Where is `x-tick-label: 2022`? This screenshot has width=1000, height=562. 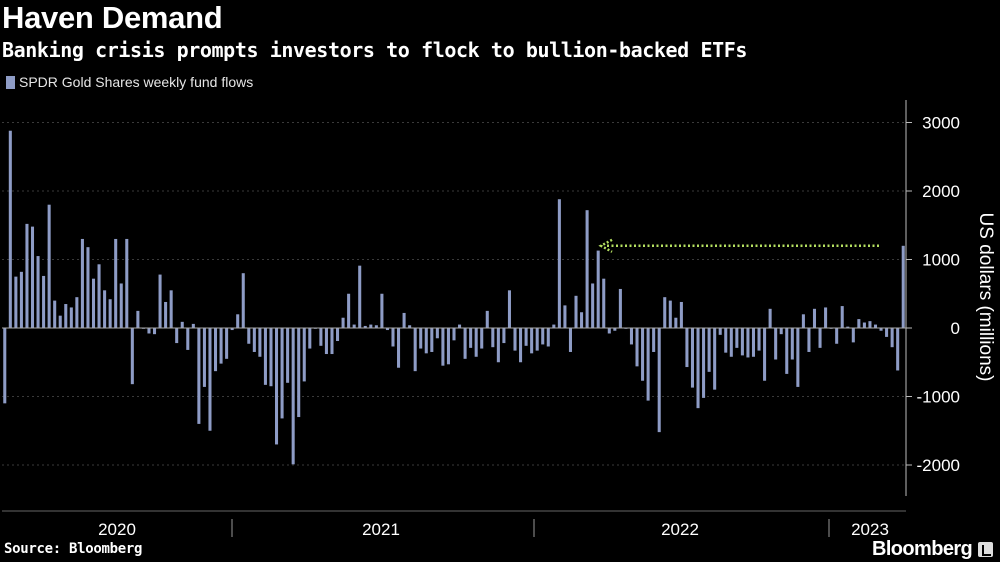
x-tick-label: 2022 is located at coordinates (680, 529).